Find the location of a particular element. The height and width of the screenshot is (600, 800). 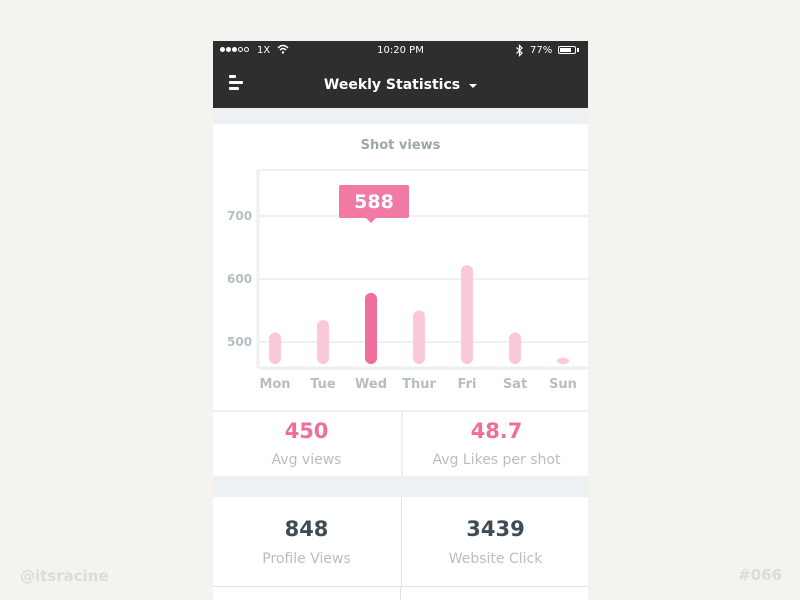

column-divider is located at coordinates (400, 593).